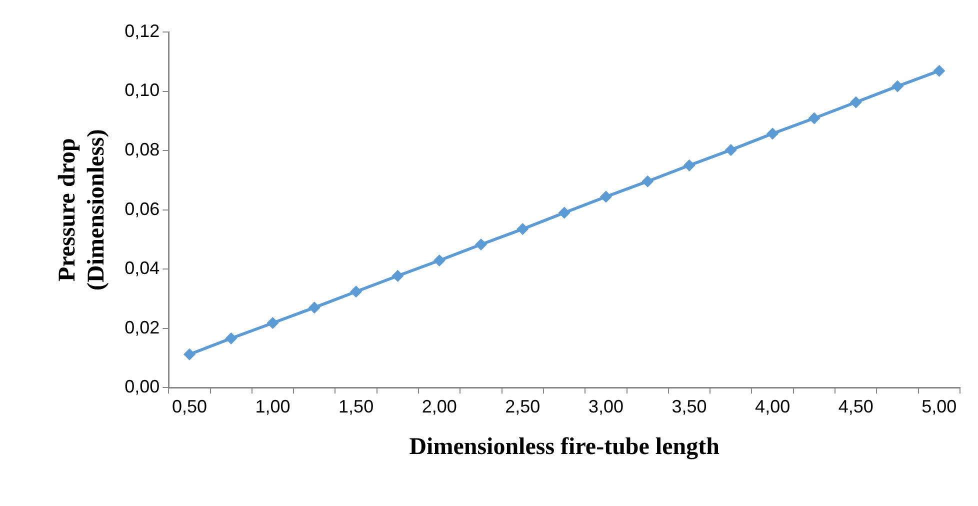  I want to click on y-tick-label: 0,04, so click(142, 268).